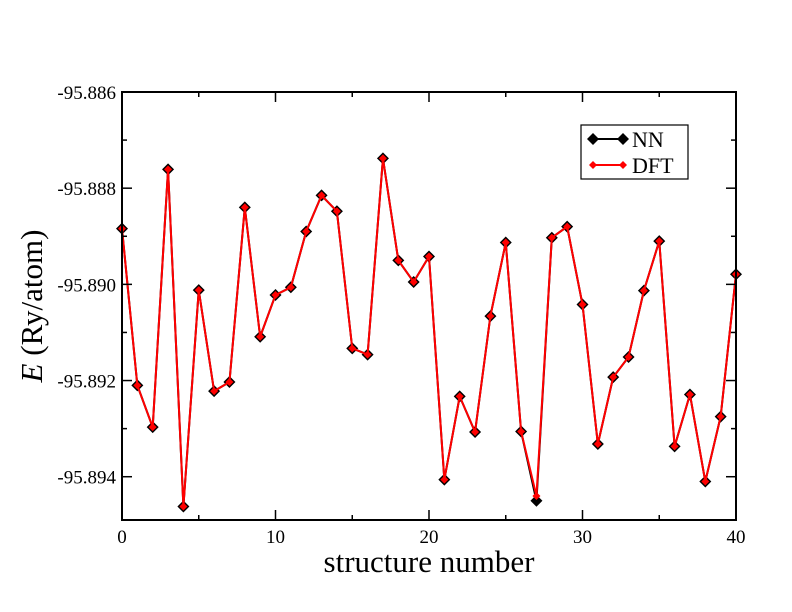 This screenshot has width=792, height=612. I want to click on x-tick-label: 0, so click(122, 537).